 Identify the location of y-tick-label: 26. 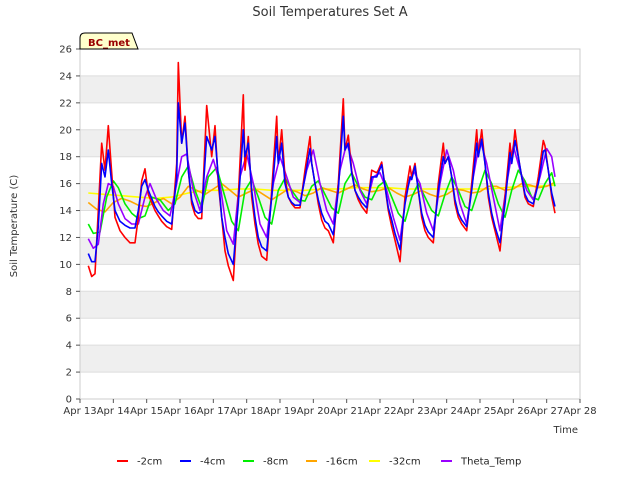
(65, 50).